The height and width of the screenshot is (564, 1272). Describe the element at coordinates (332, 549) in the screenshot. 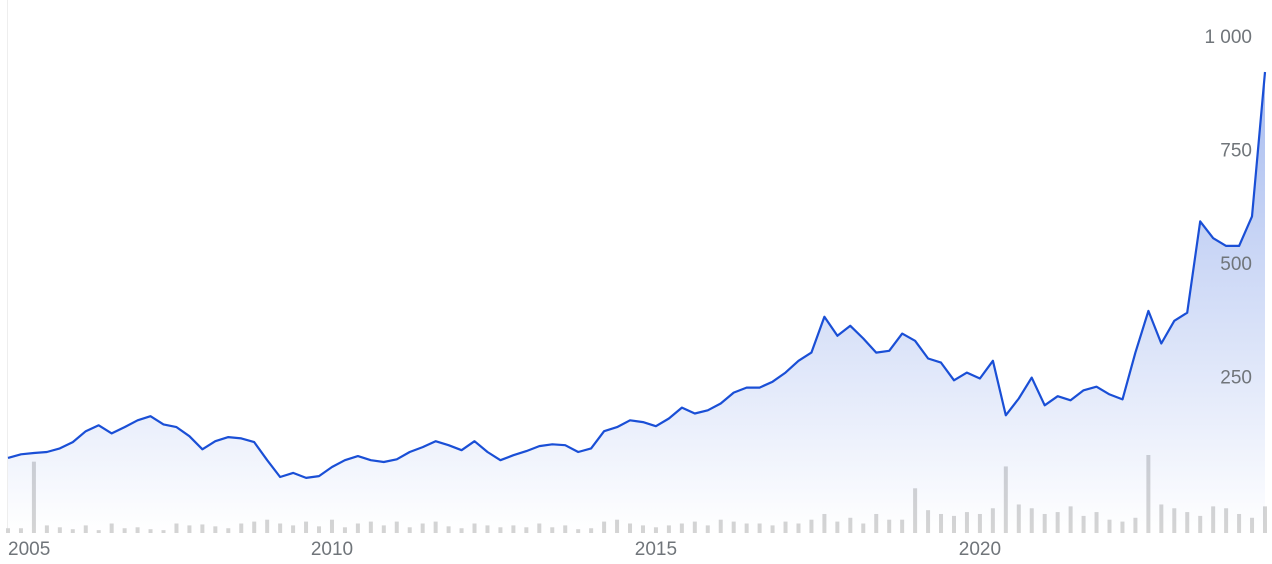

I see `x-tick-label: 2010` at that location.